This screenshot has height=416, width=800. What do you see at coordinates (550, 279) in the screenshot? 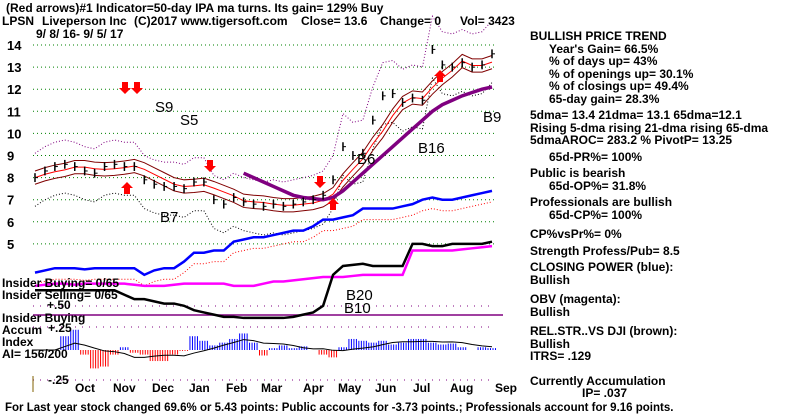
I see `closing-power-status: Bullish` at bounding box center [550, 279].